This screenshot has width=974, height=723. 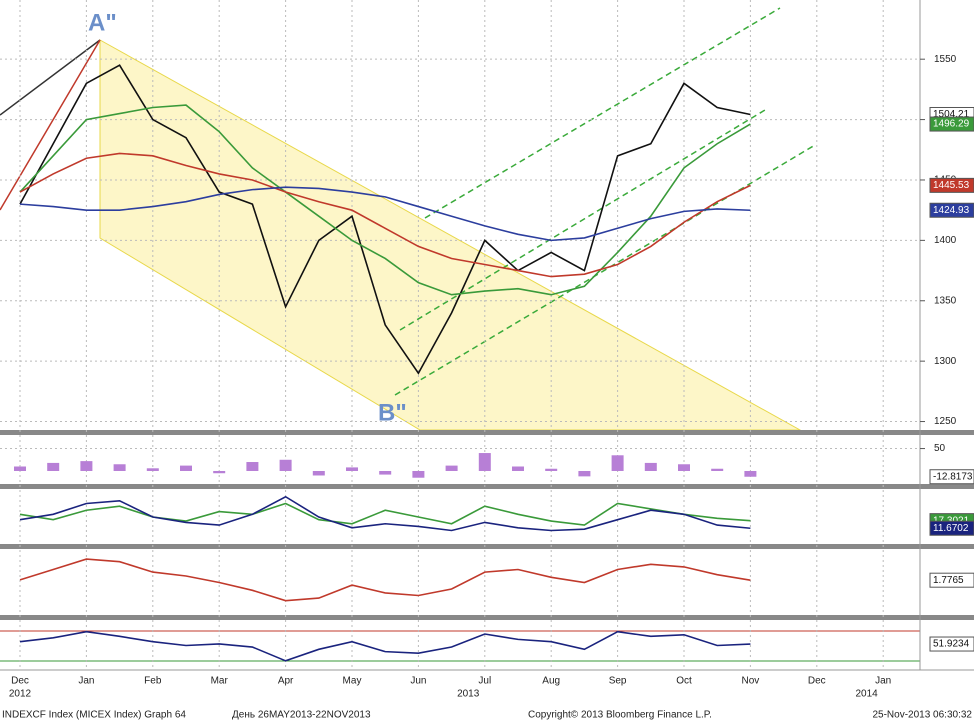 What do you see at coordinates (392, 412) in the screenshot?
I see `annotation: B"` at bounding box center [392, 412].